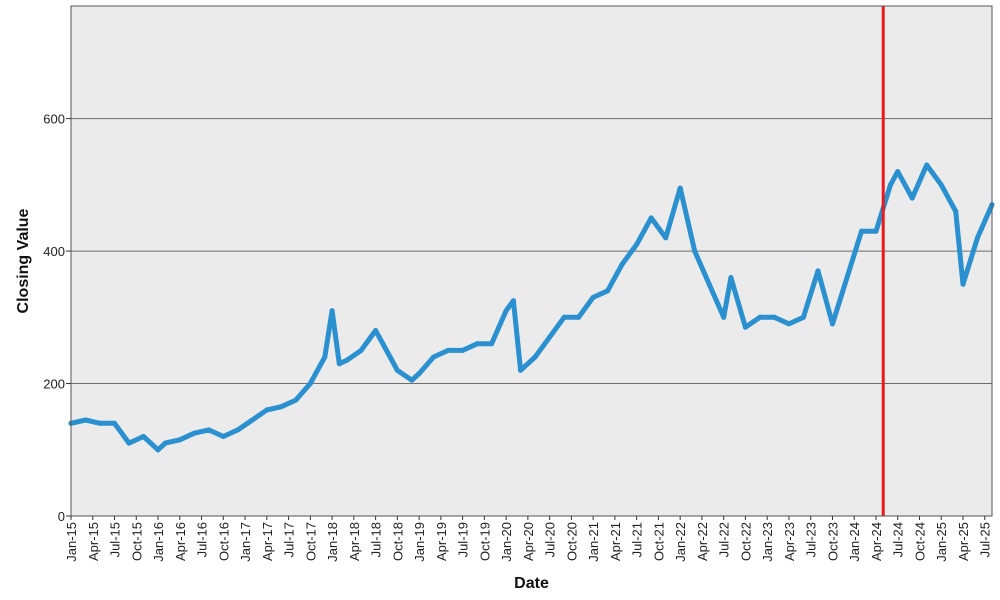 This screenshot has height=600, width=1000. I want to click on y-tick-label: 0, so click(61, 516).